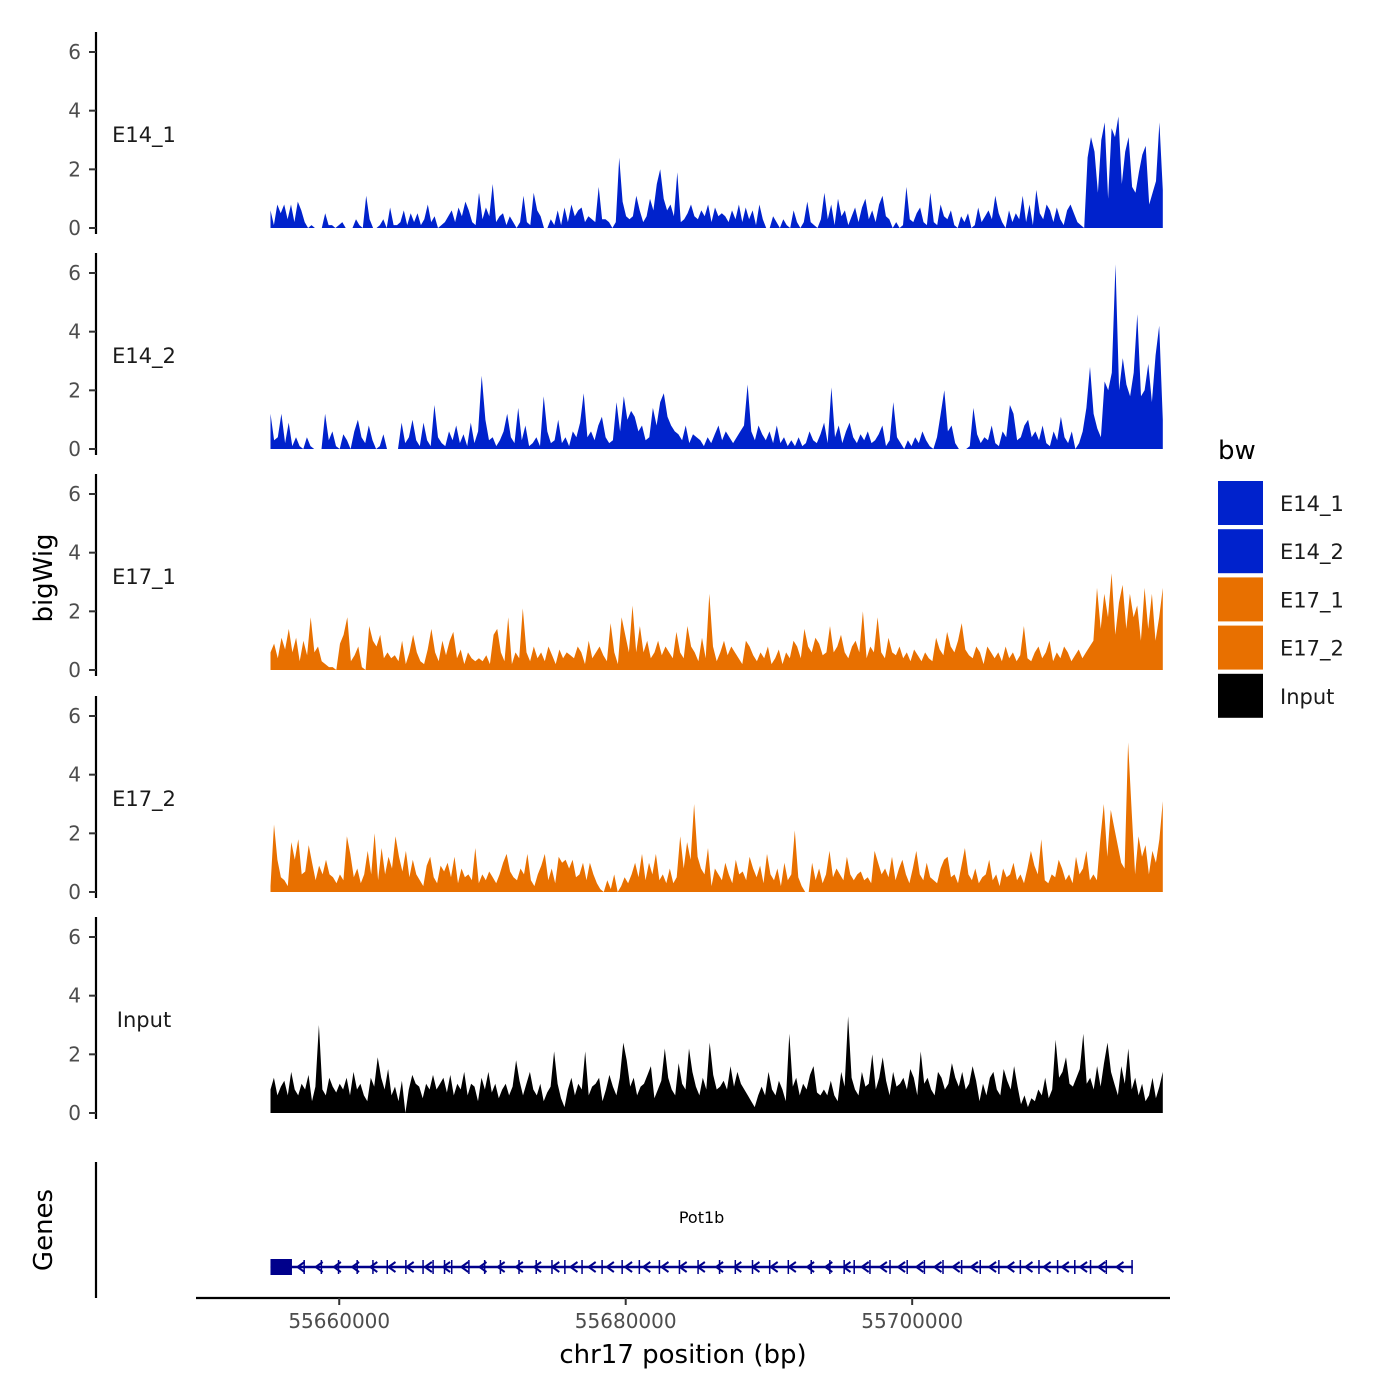 The width and height of the screenshot is (1400, 1400). Describe the element at coordinates (144, 799) in the screenshot. I see `track-label: E17_2` at that location.